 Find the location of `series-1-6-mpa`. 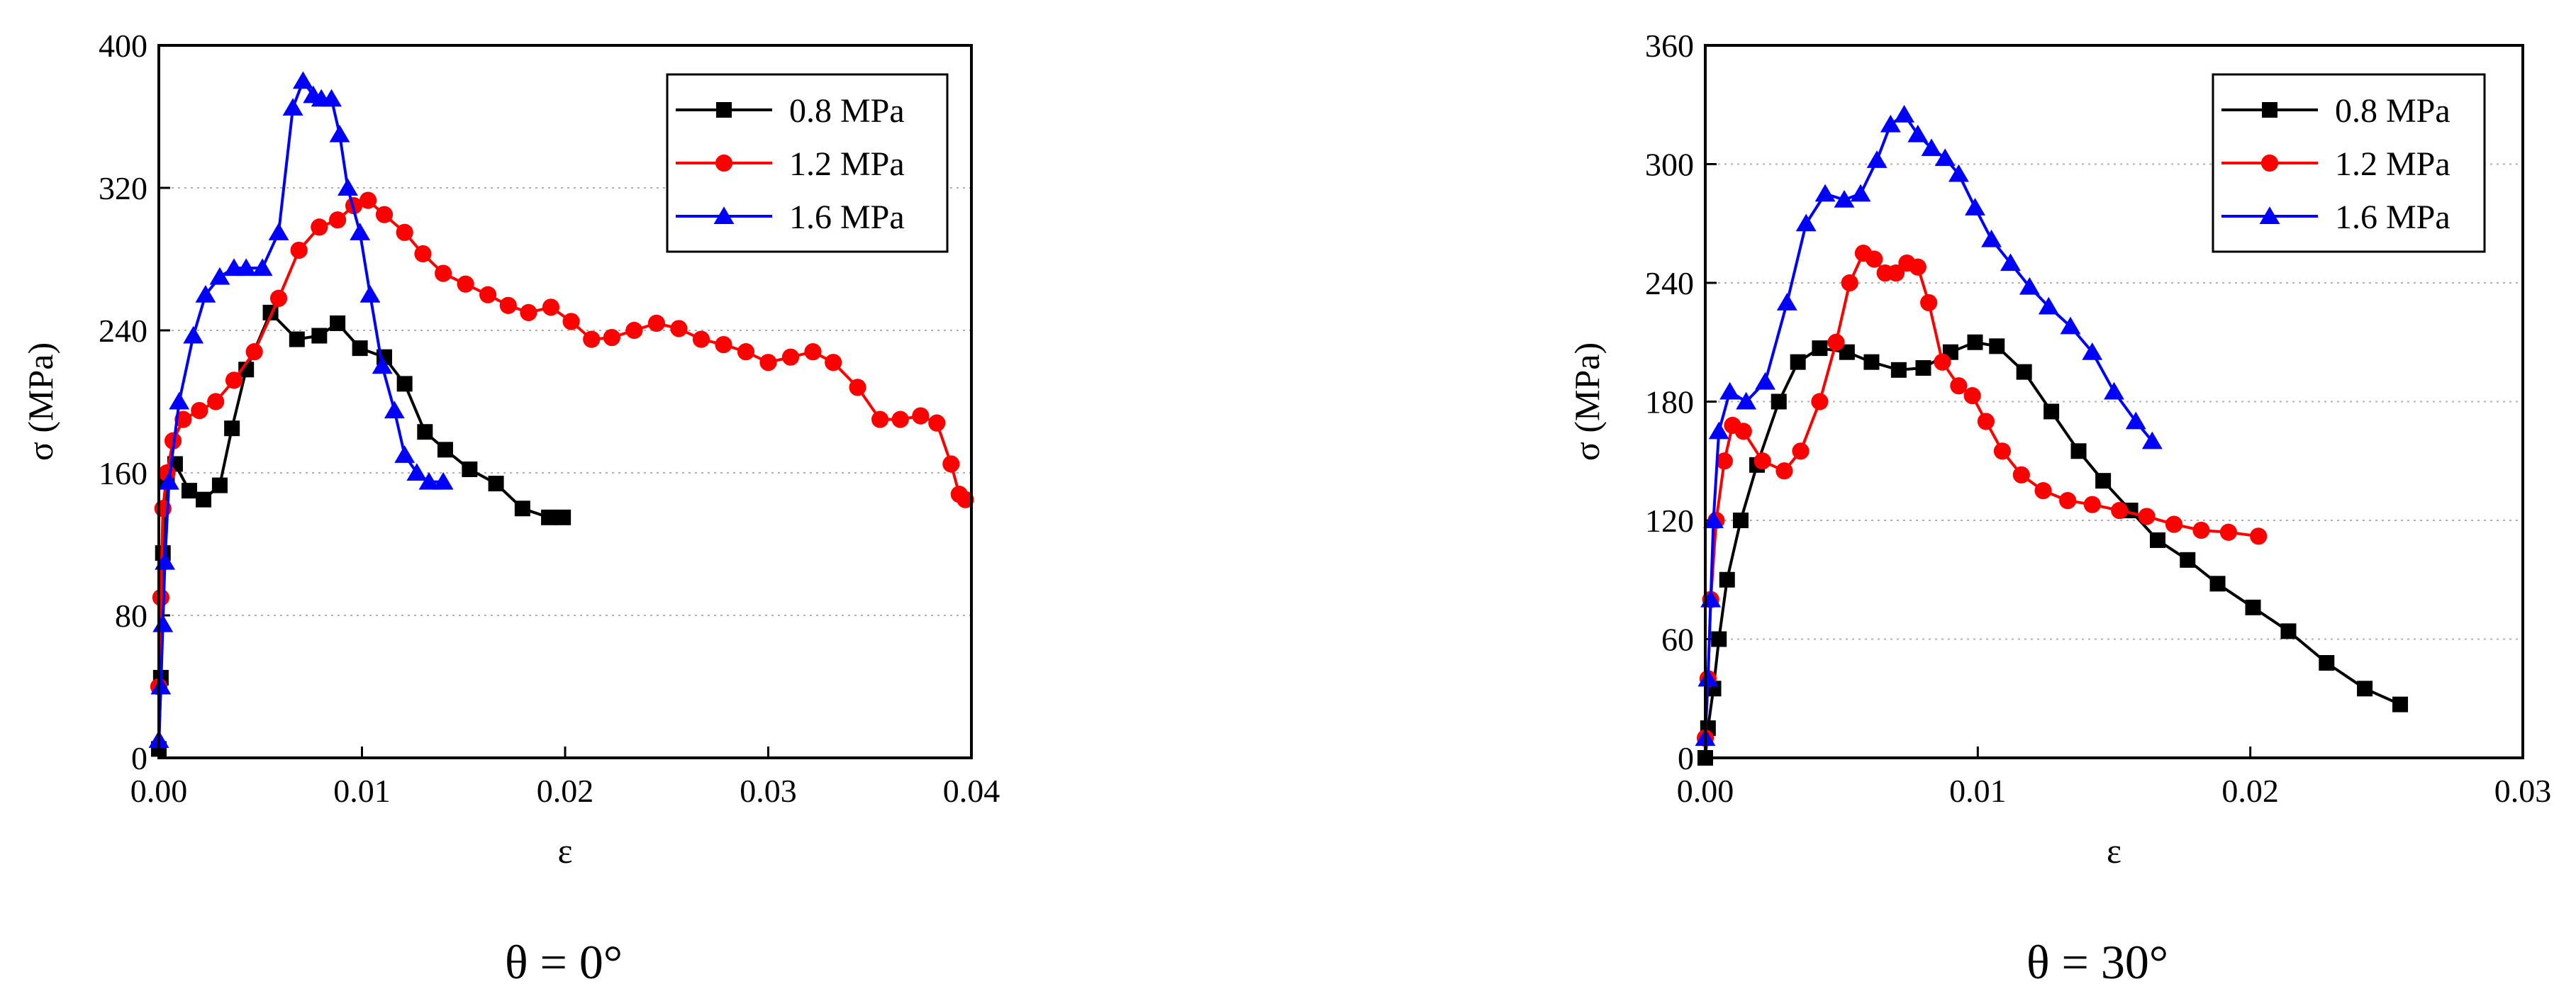

series-1-6-mpa is located at coordinates (301, 410).